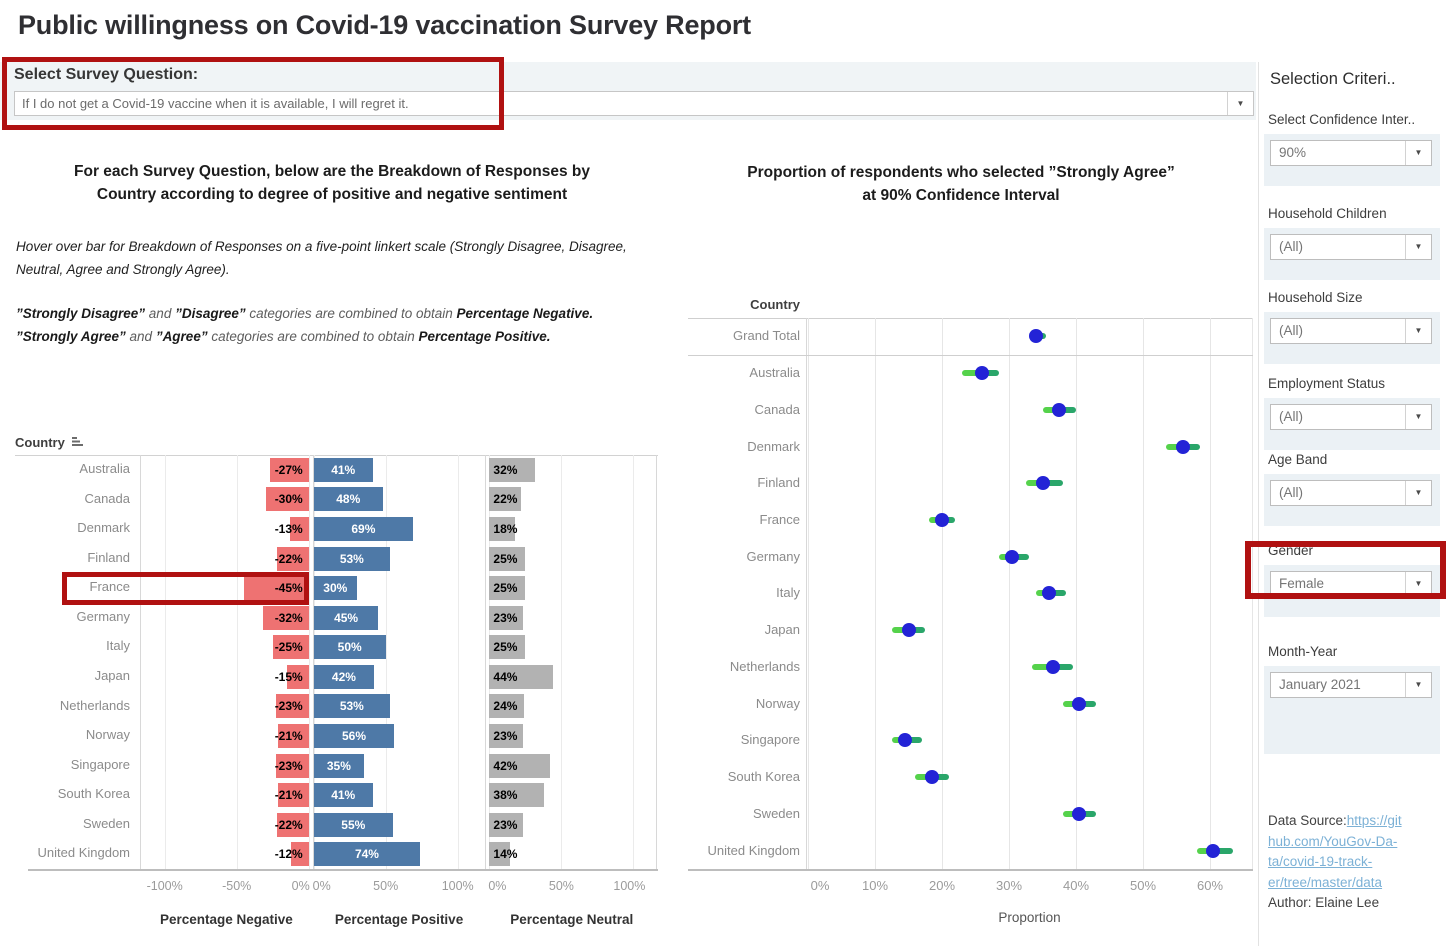 The image size is (1450, 946). I want to click on bar-positive-norway: 56%, so click(354, 735).